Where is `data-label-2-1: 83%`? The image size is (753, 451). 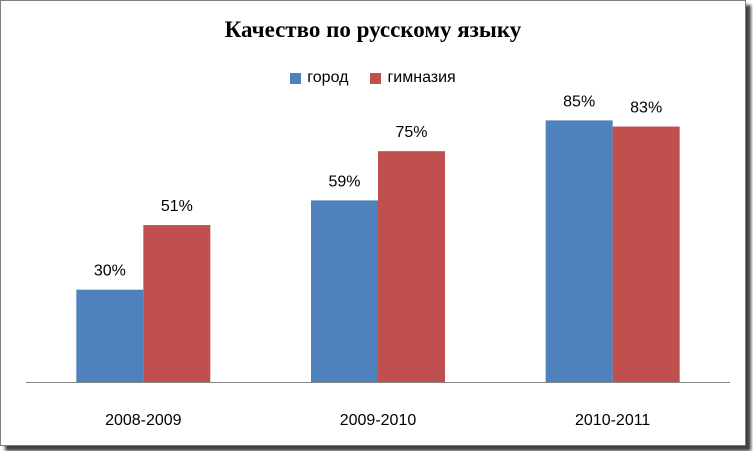
data-label-2-1: 83% is located at coordinates (646, 108).